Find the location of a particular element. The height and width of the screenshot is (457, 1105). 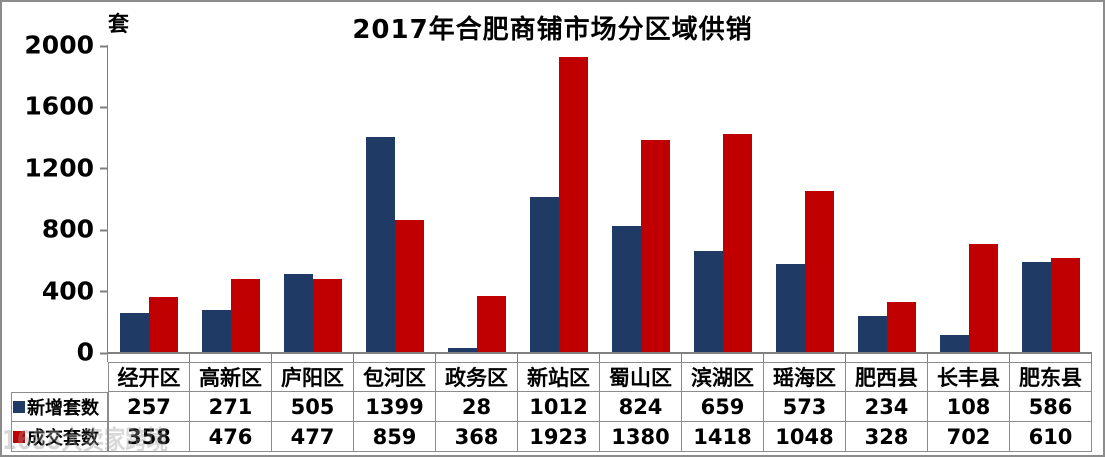

bar-成交套数-政务区 is located at coordinates (491, 323).